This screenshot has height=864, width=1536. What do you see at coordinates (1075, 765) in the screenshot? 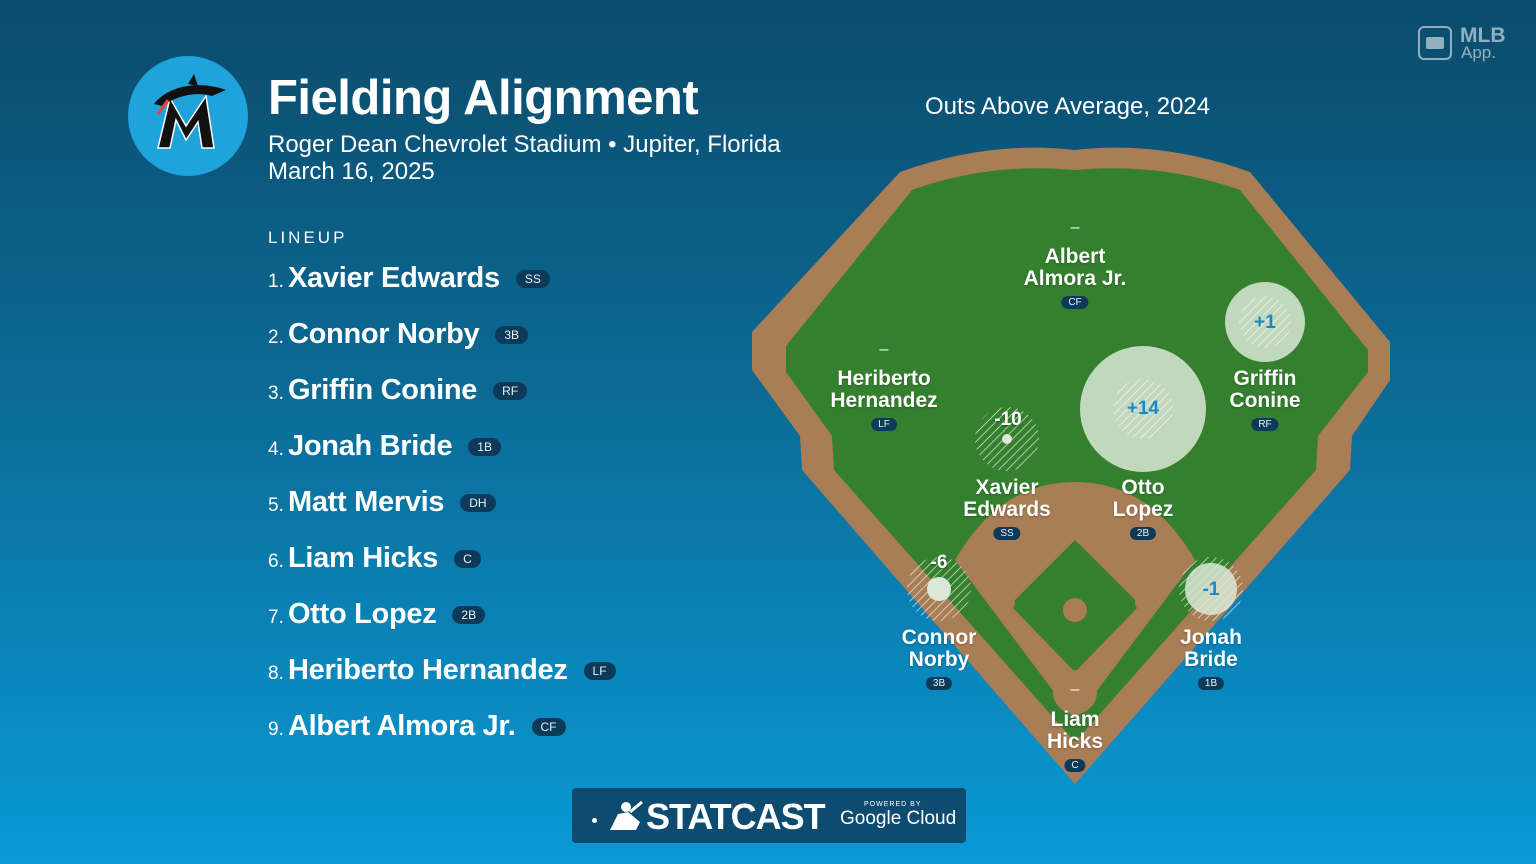
I see `field-position-tag: C` at bounding box center [1075, 765].